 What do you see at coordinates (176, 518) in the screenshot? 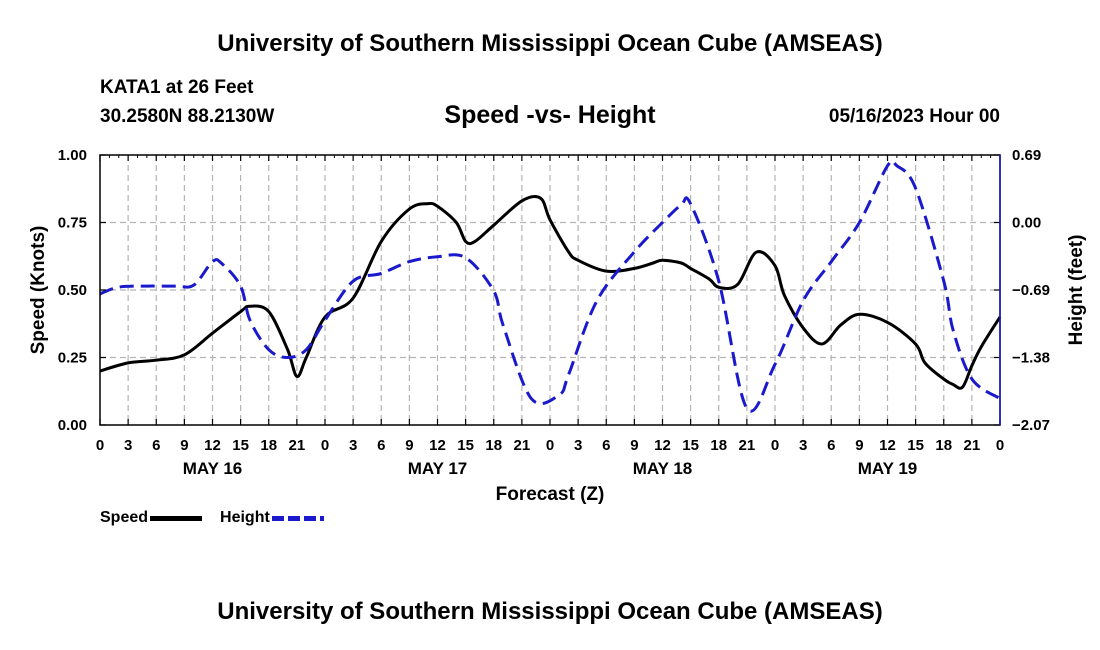
I see `legend-speed-swatch` at bounding box center [176, 518].